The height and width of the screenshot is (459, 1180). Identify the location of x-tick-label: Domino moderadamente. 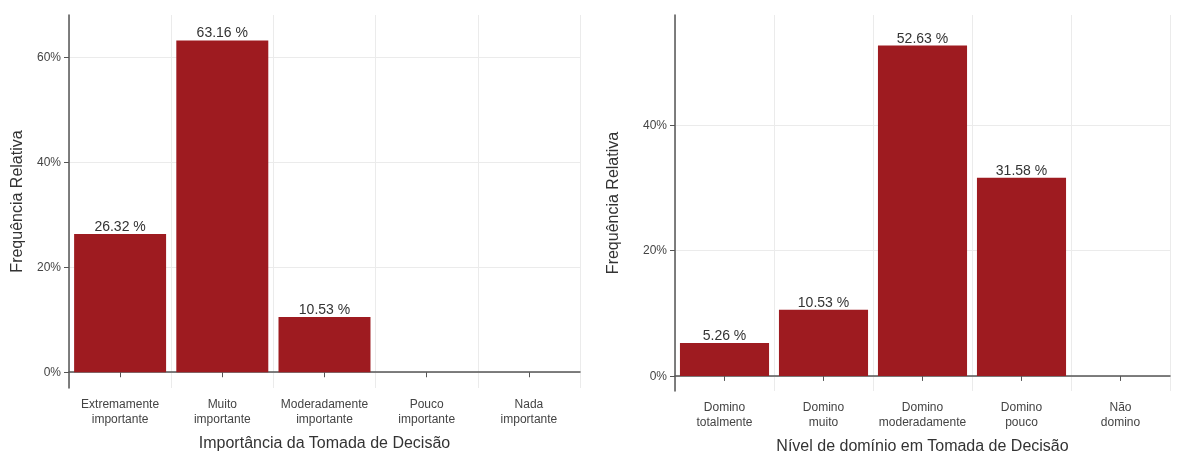
(922, 414).